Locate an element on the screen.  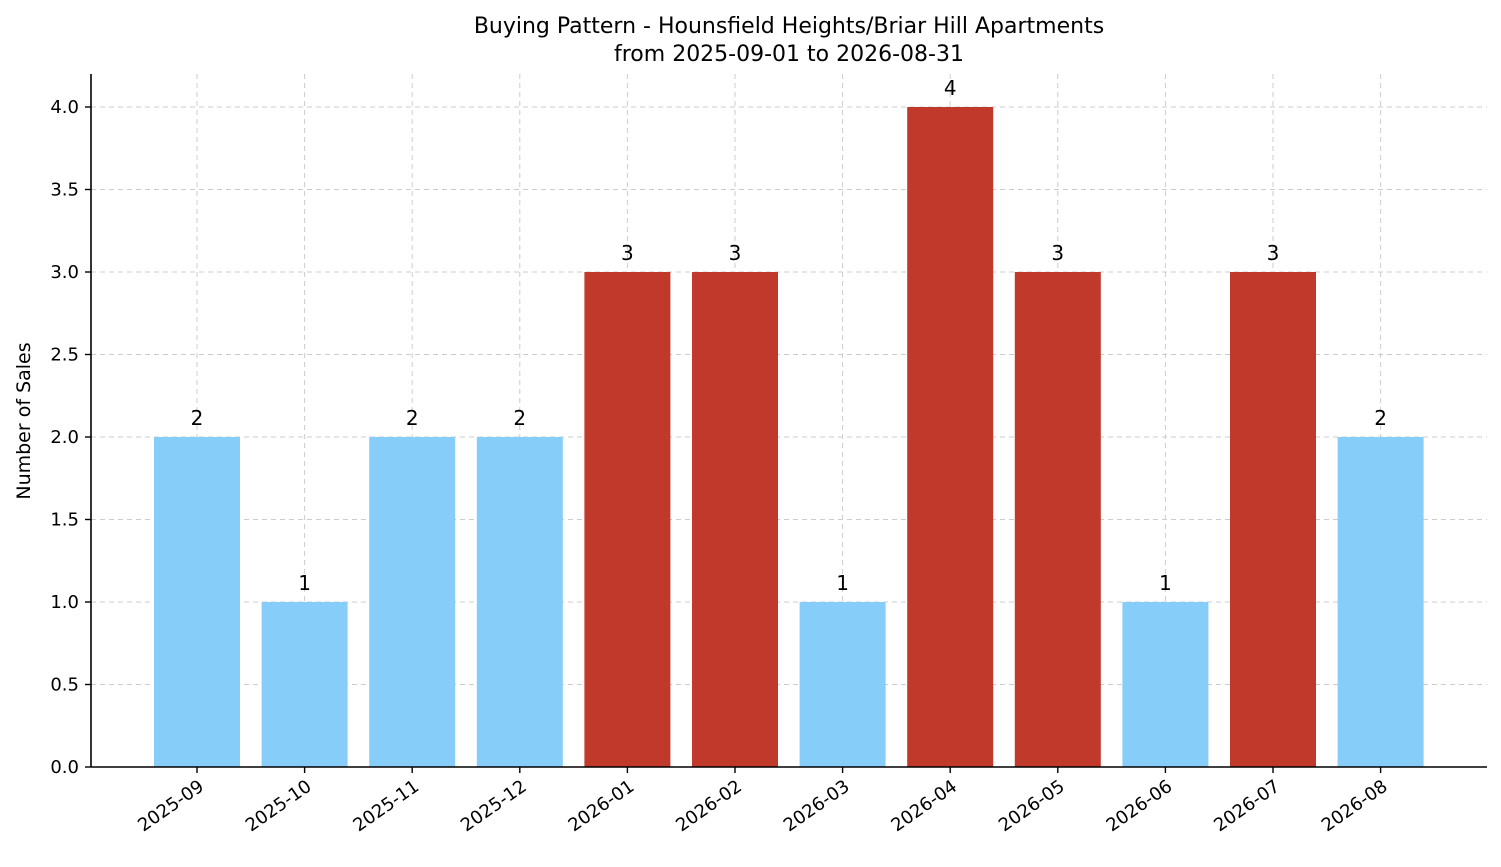
x-tick-label: 2025-12 is located at coordinates (494, 806).